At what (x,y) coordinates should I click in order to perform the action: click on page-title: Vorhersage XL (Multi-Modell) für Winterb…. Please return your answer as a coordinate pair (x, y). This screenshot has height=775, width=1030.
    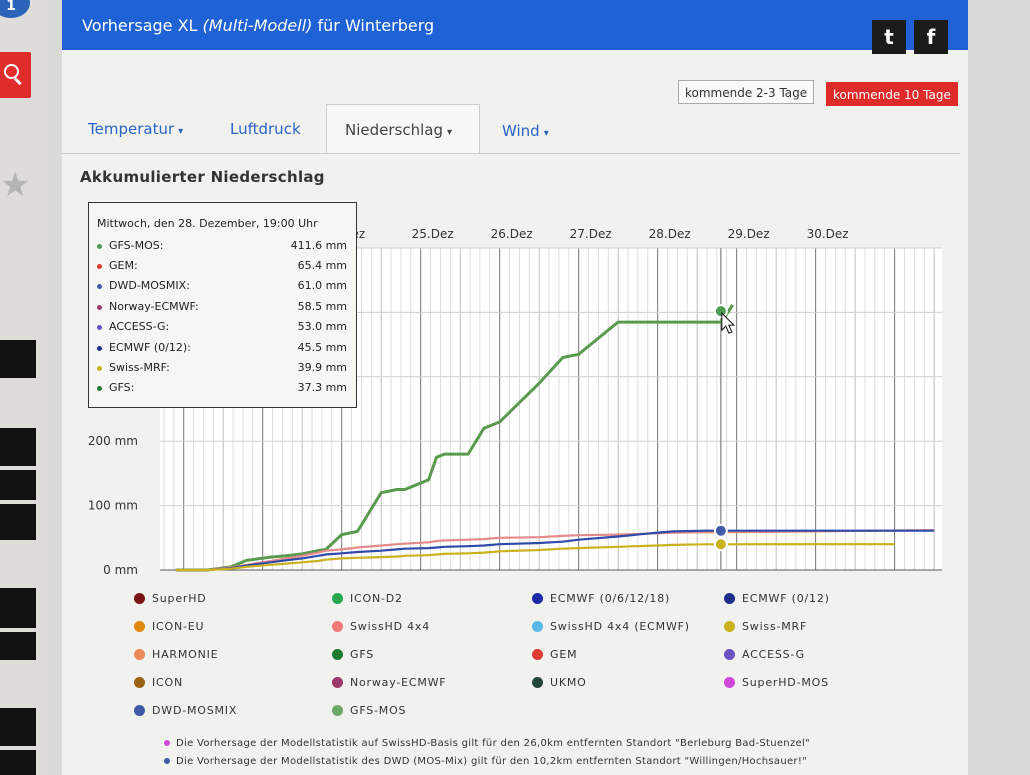
    Looking at the image, I should click on (258, 25).